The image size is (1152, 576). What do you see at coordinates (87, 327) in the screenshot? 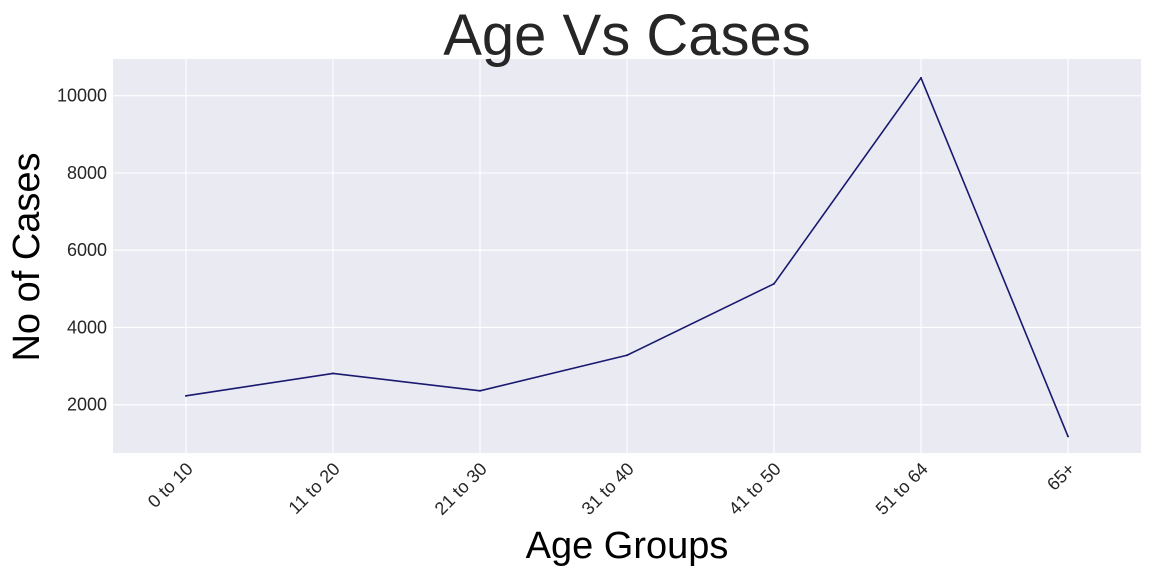
I see `y-tick-label: 4000` at bounding box center [87, 327].